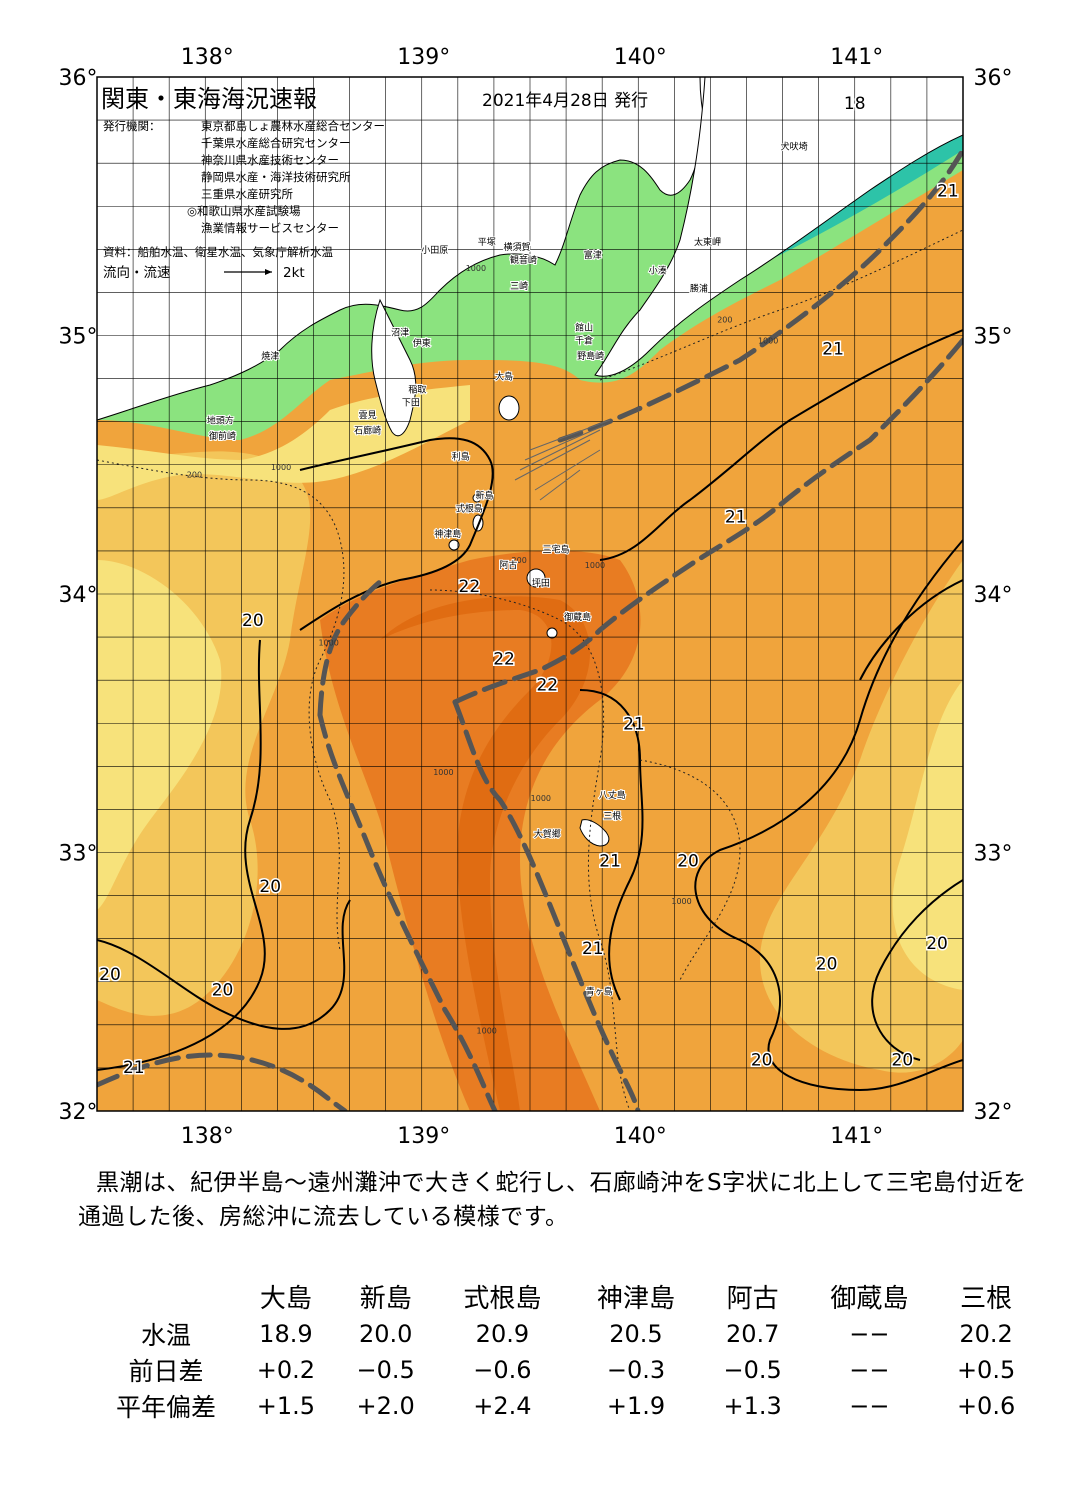 The height and width of the screenshot is (1505, 1065). What do you see at coordinates (911, 630) in the screenshot?
I see `isotherm-20-5-east` at bounding box center [911, 630].